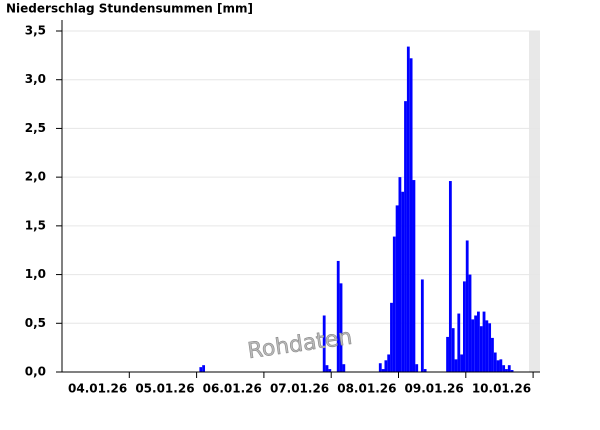 This screenshot has height=430, width=600. I want to click on x-tick-label: 09.01.26, so click(434, 389).